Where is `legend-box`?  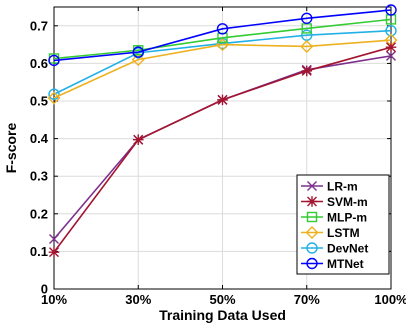
legend-box is located at coordinates (343, 224).